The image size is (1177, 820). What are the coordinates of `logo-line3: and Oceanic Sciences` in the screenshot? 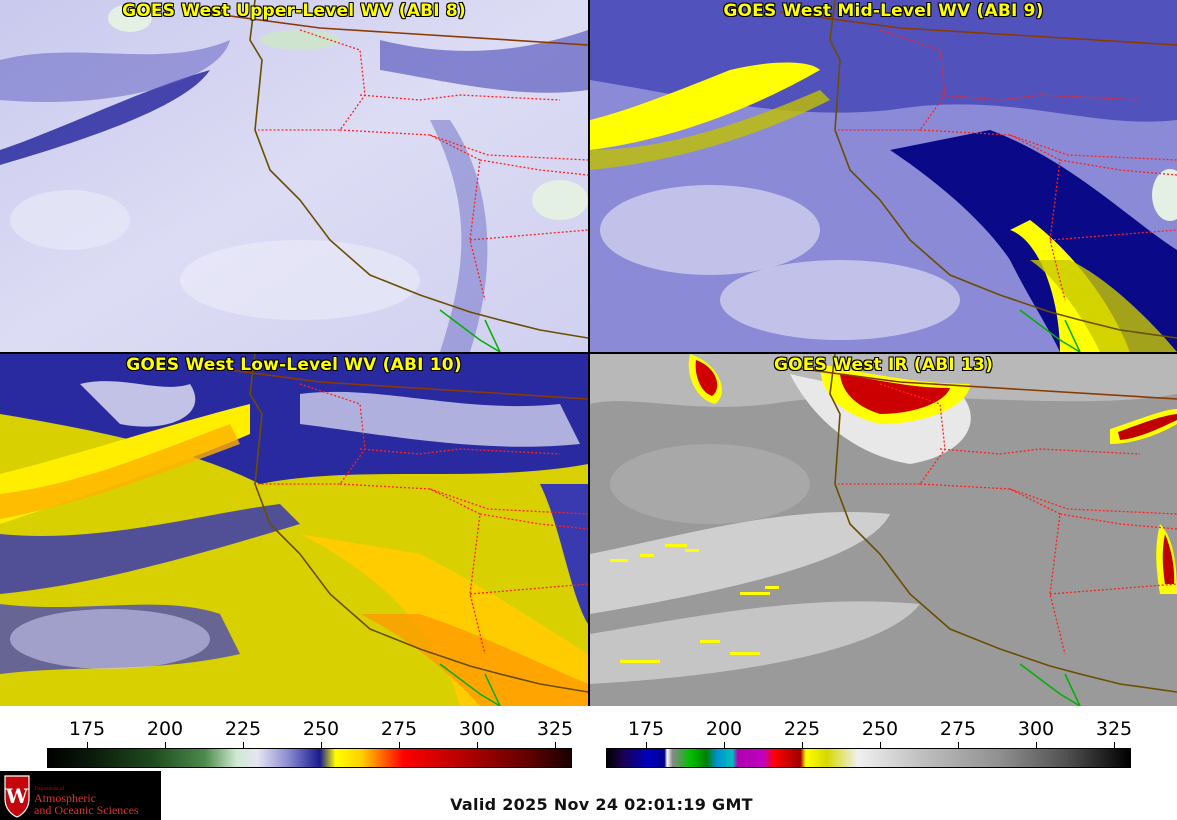 It's located at (86, 810).